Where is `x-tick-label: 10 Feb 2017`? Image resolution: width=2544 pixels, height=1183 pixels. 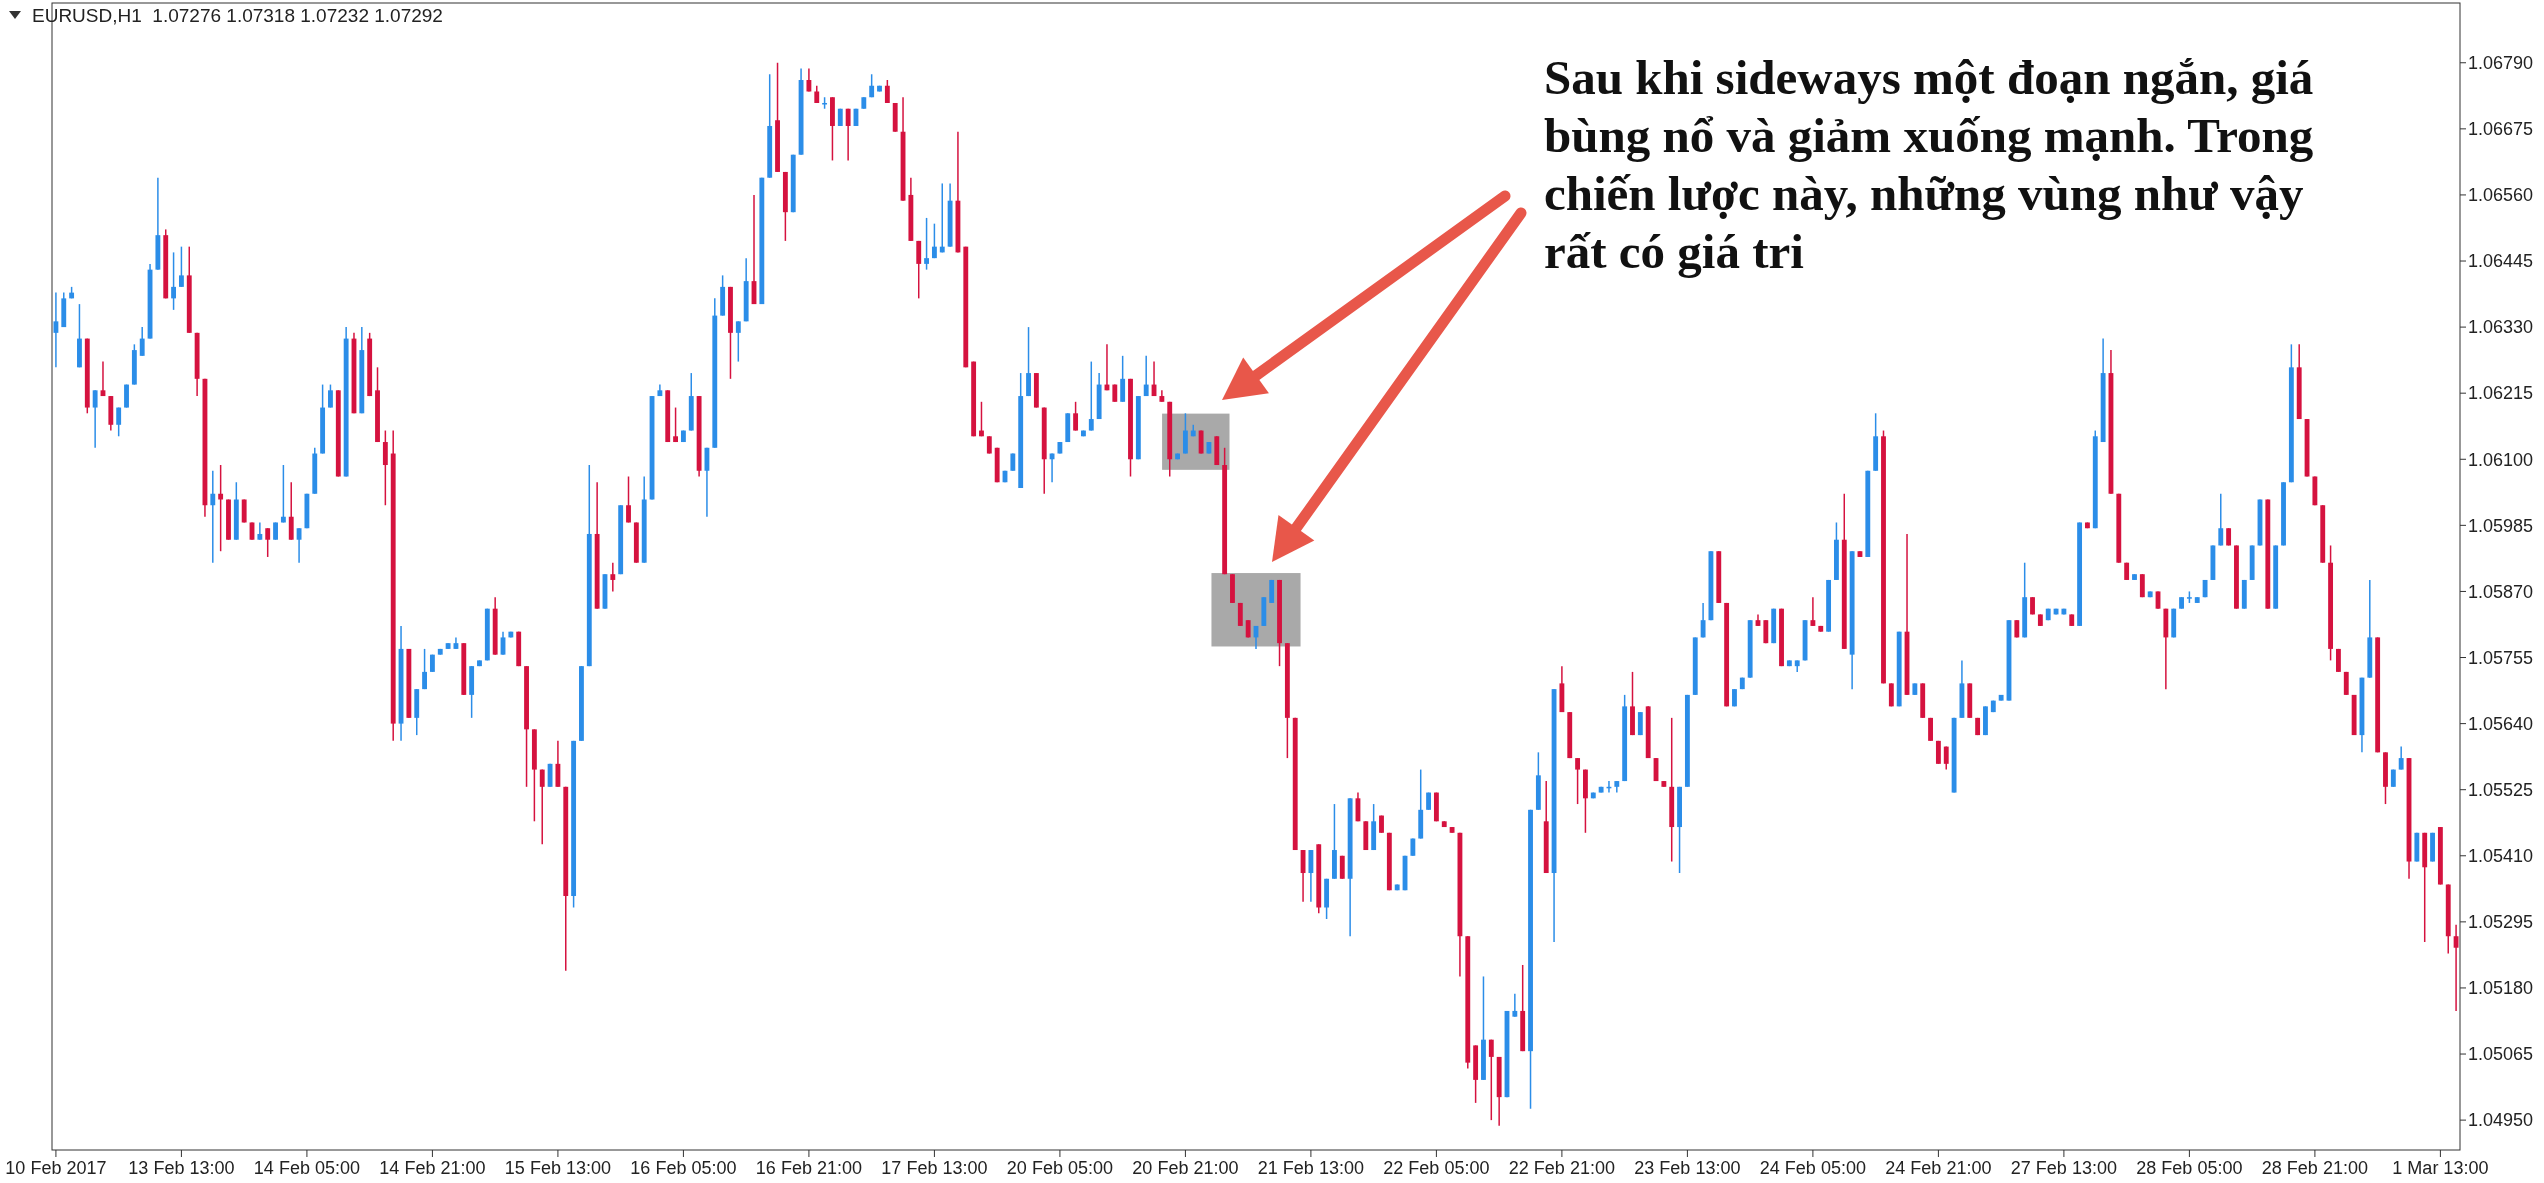
x-tick-label: 10 Feb 2017 is located at coordinates (56, 1168).